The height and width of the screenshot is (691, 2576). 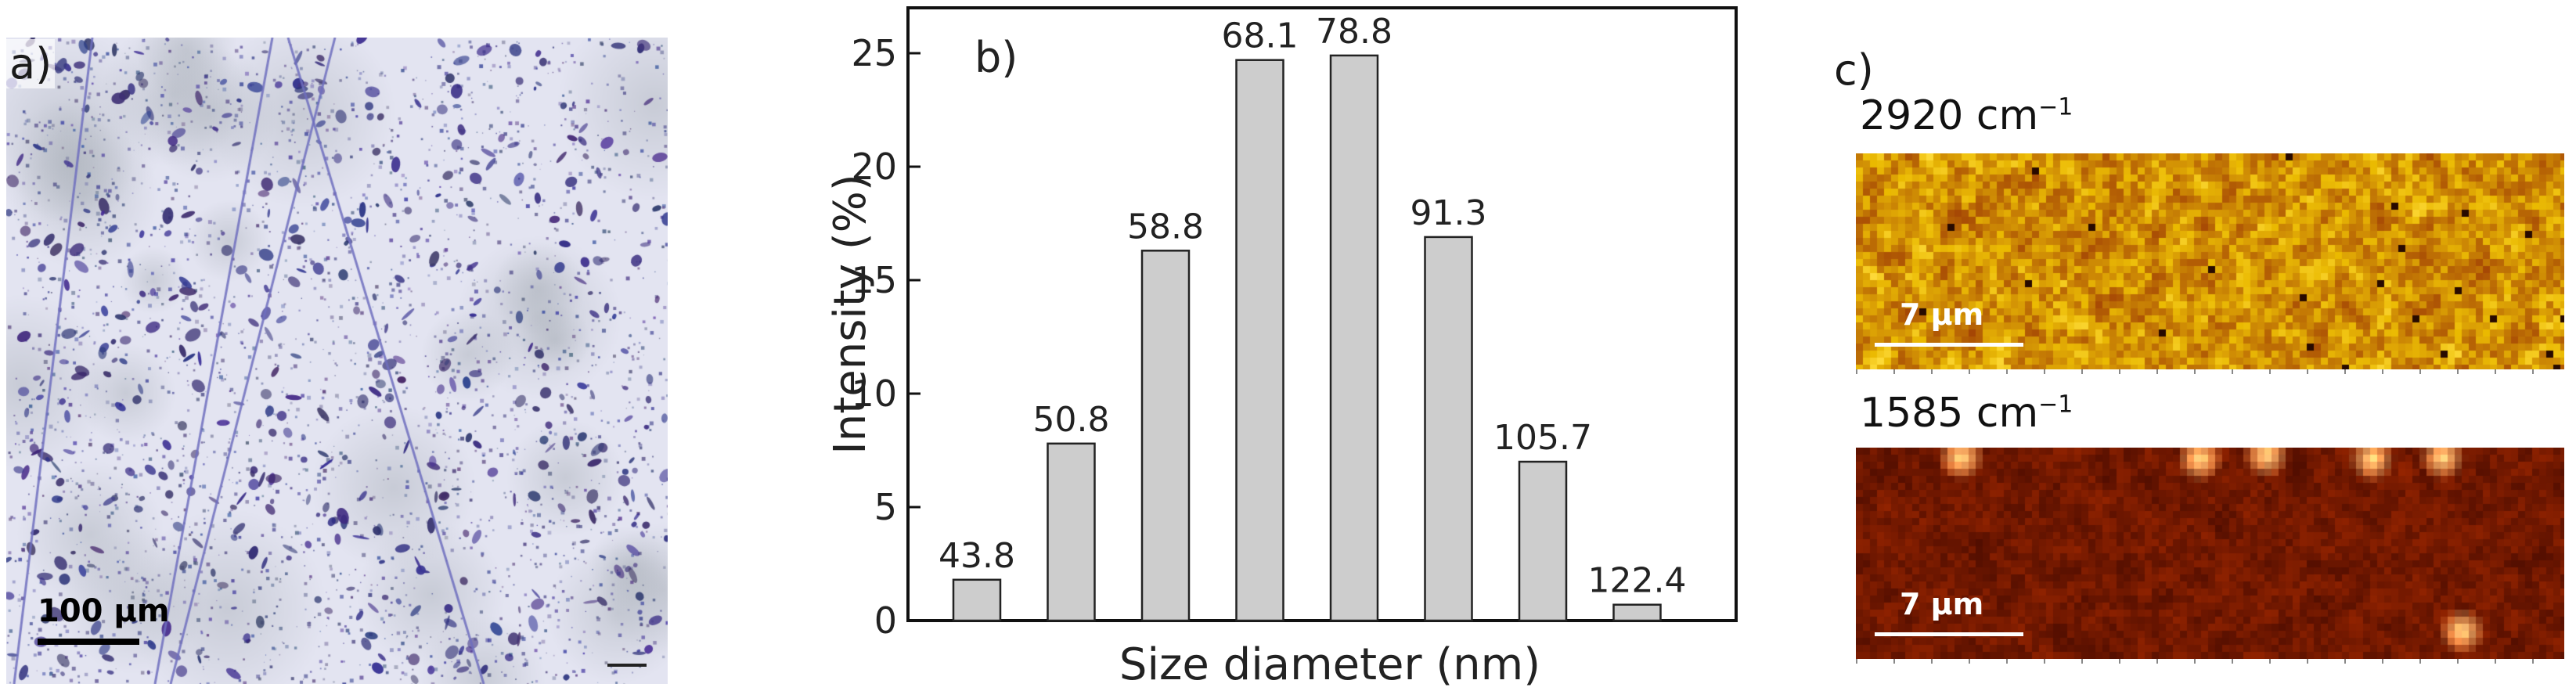 What do you see at coordinates (1071, 420) in the screenshot?
I see `bar-value-label: 50.8` at bounding box center [1071, 420].